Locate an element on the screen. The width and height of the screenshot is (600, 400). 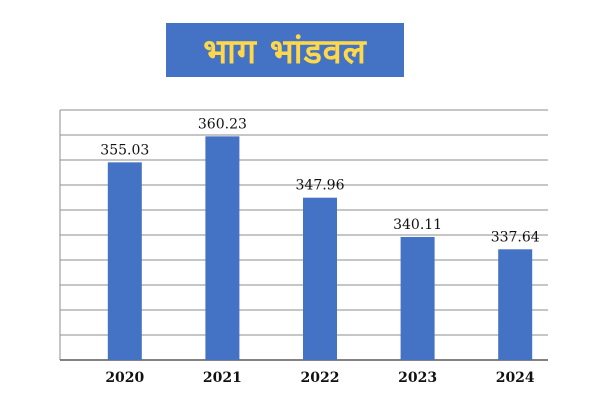
x-tick-2022: 2022 is located at coordinates (320, 378).